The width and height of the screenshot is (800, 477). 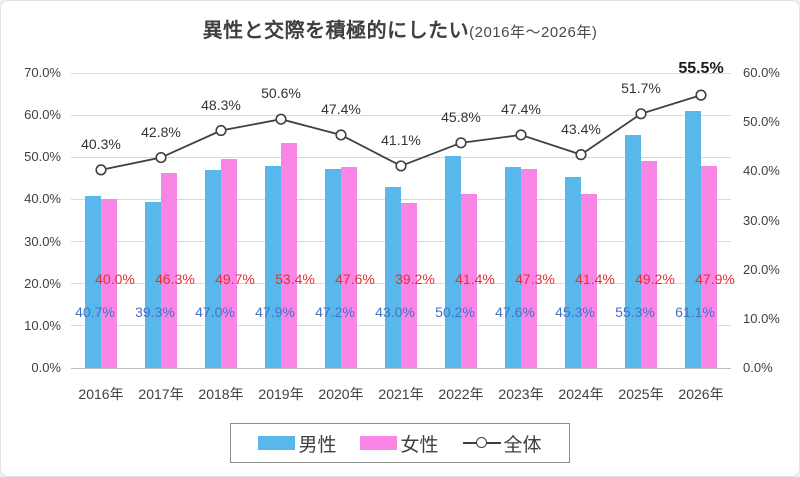 I want to click on y-axis-right-tick: 50.0%, so click(x=761, y=122).